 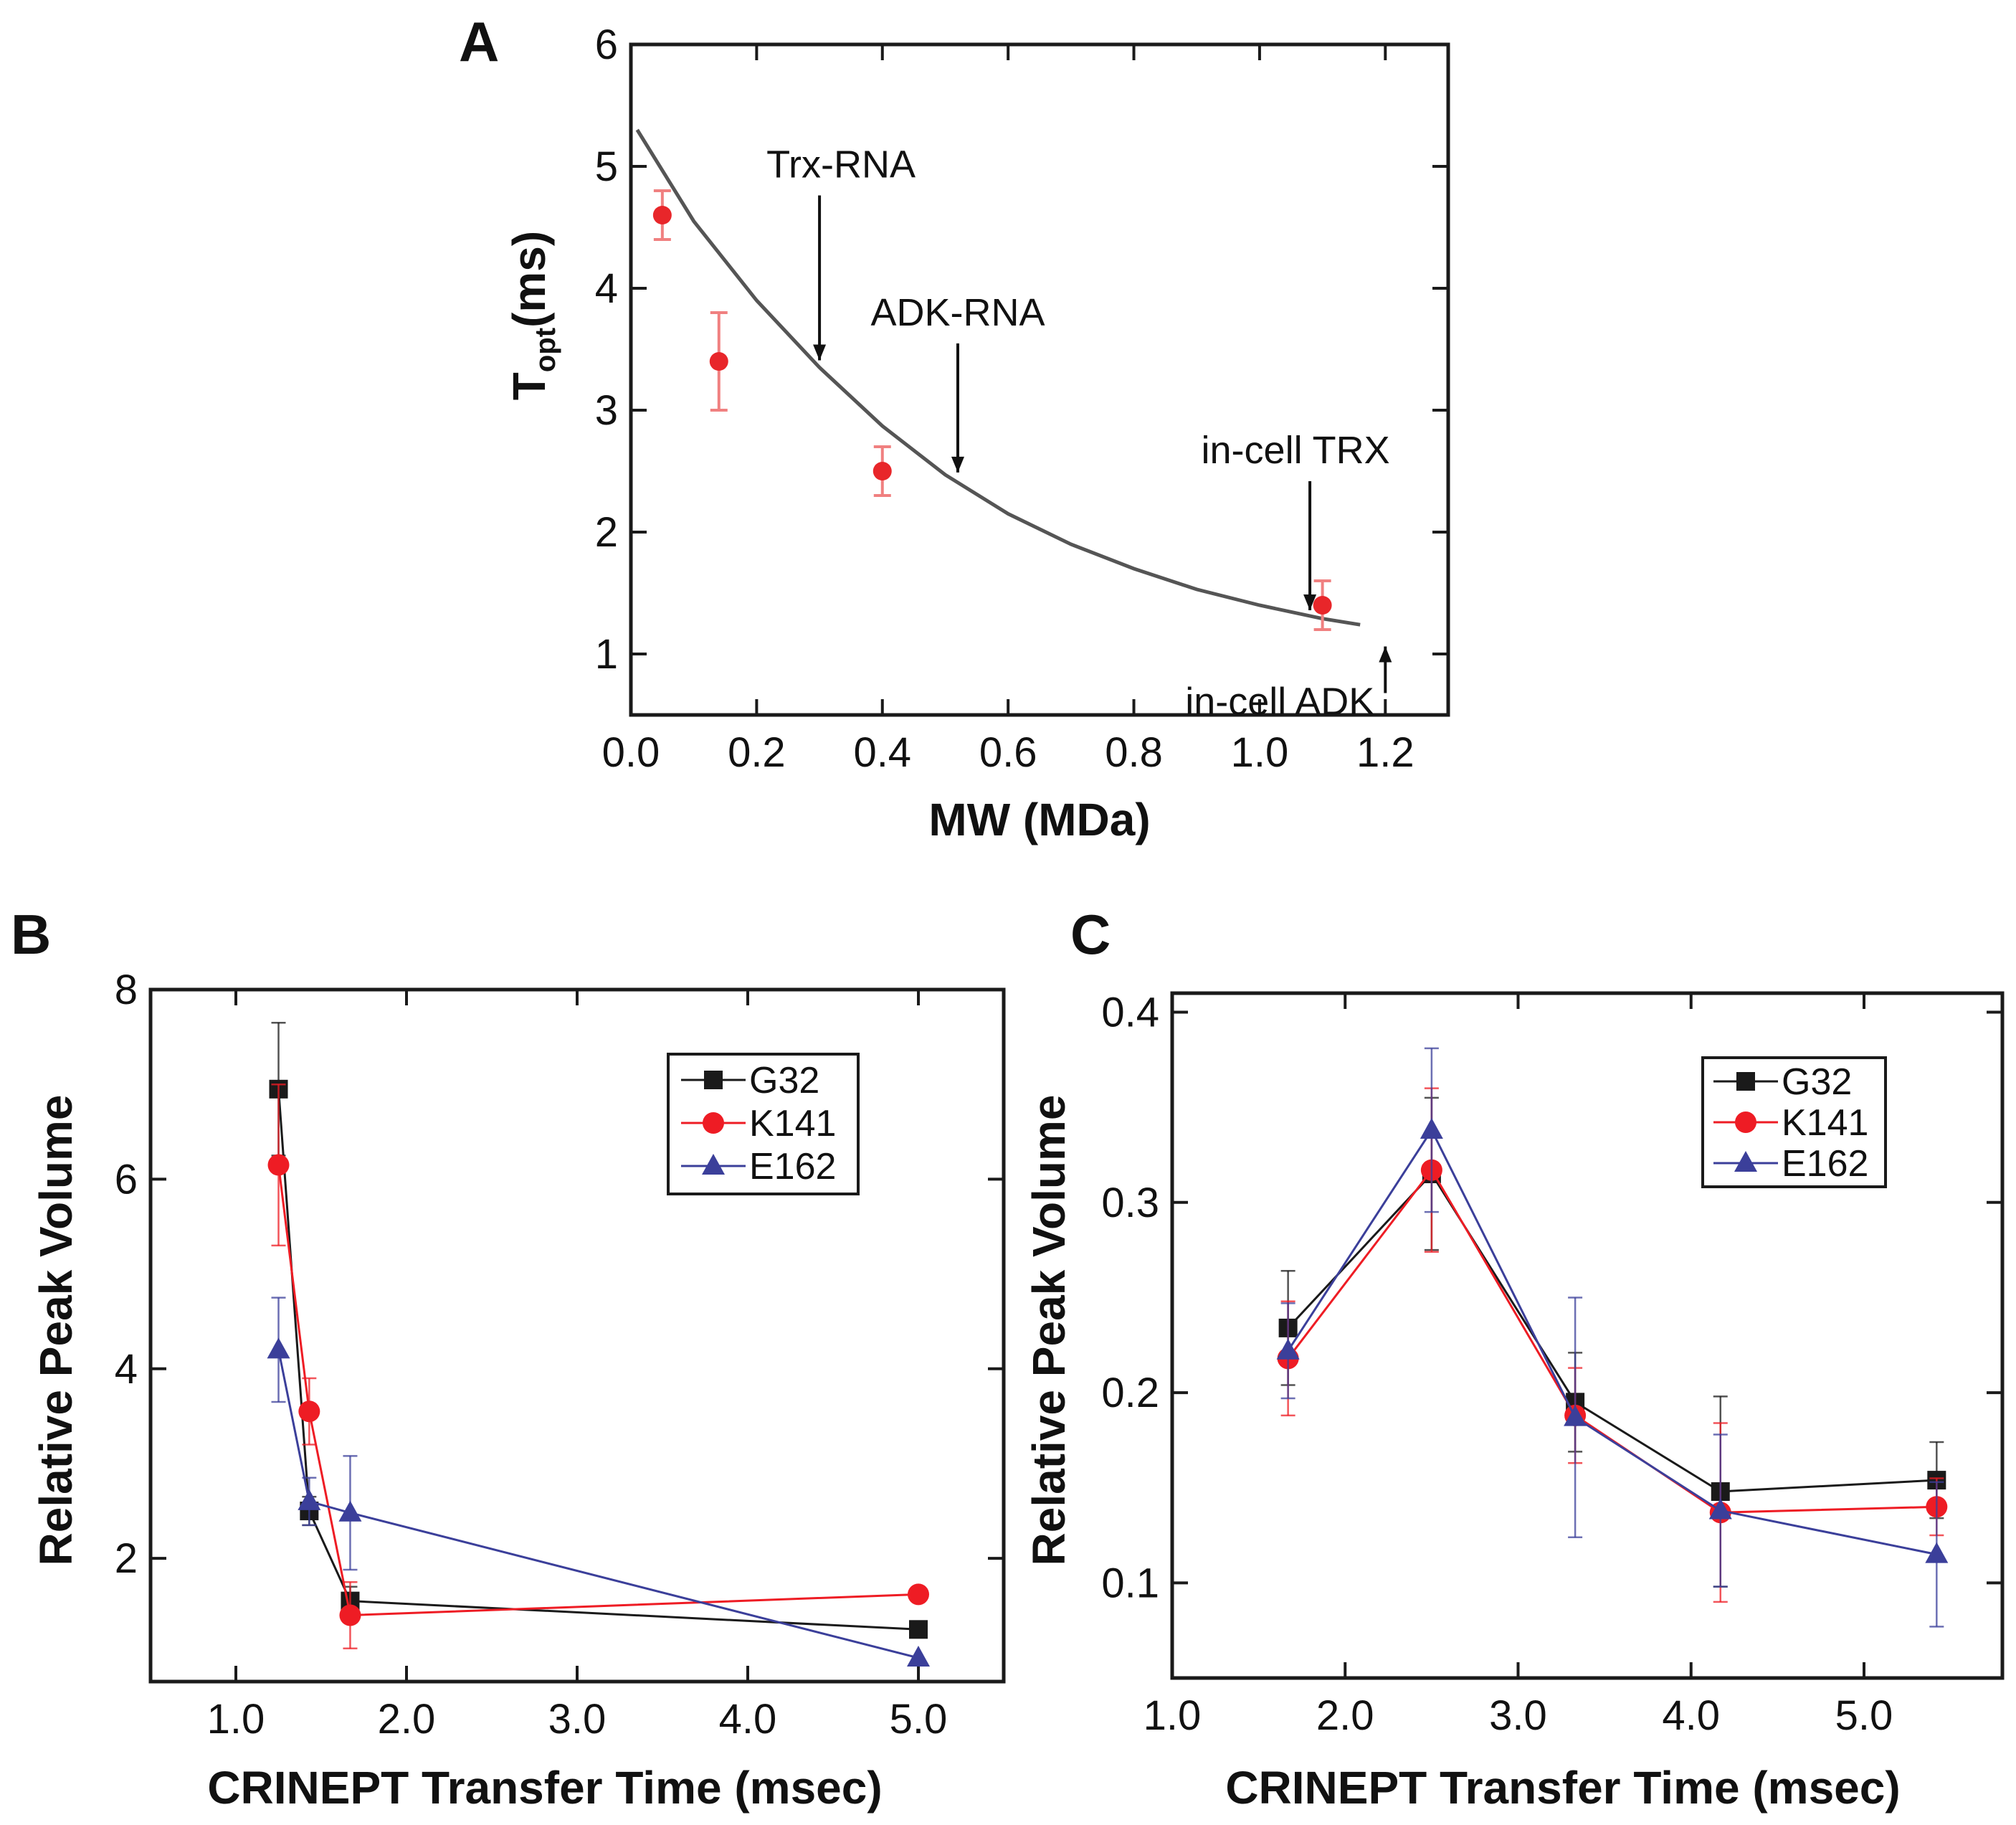 What do you see at coordinates (882, 752) in the screenshot?
I see `panel-a-x-tick-label: 0.4` at bounding box center [882, 752].